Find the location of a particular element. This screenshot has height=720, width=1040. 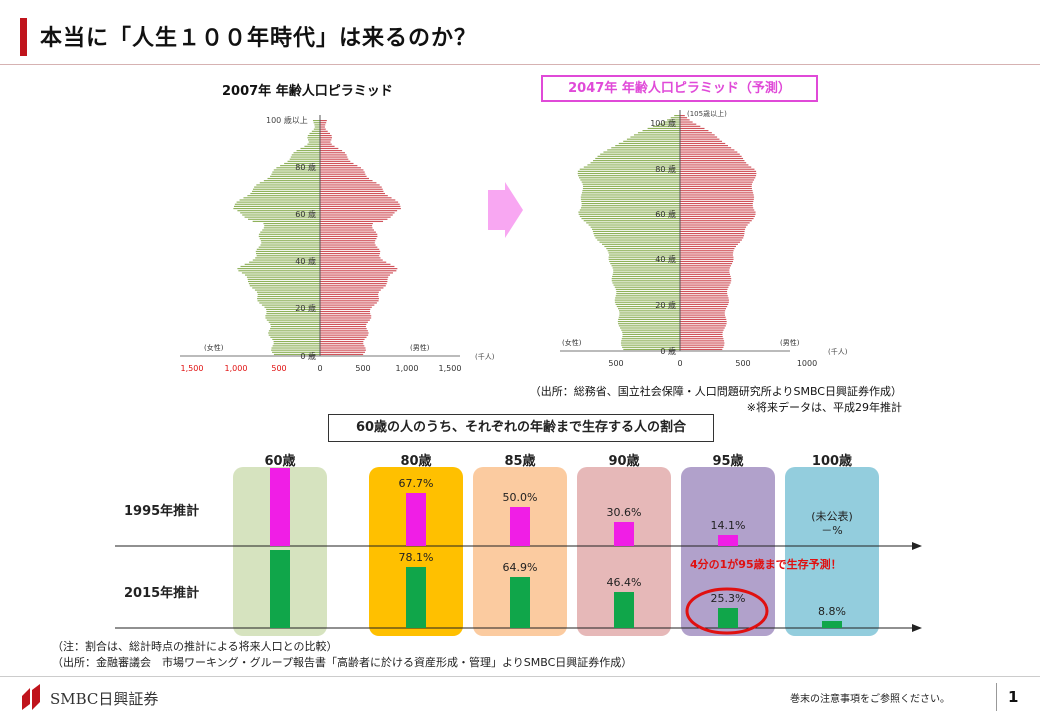

pyramid-2007-x-ticks: 1,500 1,000 500 0 500 1,000 1,500 is located at coordinates (321, 368).